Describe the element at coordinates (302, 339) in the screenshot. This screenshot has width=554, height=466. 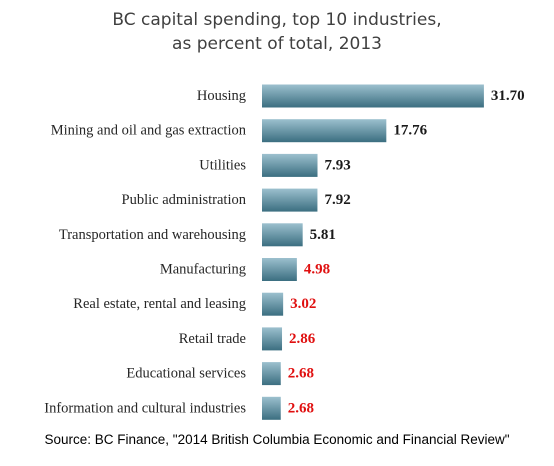
I see `data-label: 2.86` at that location.